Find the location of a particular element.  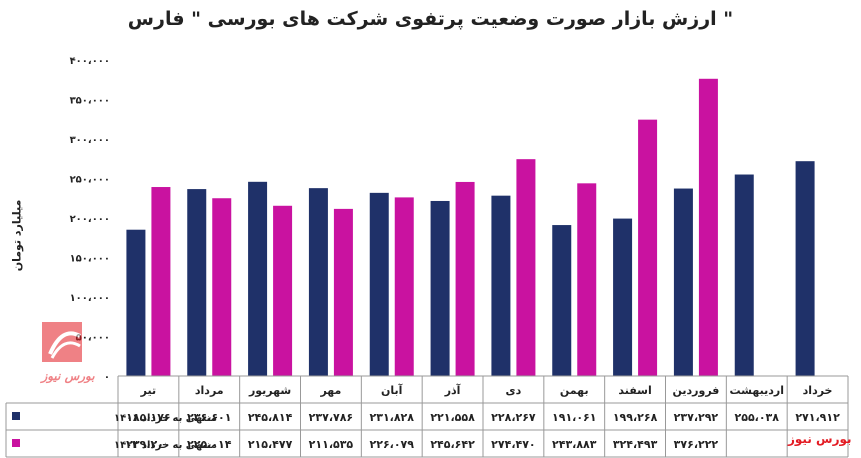

legend-label: منتهی به خرداد ۱۴۰۱ is located at coordinates (165, 418).